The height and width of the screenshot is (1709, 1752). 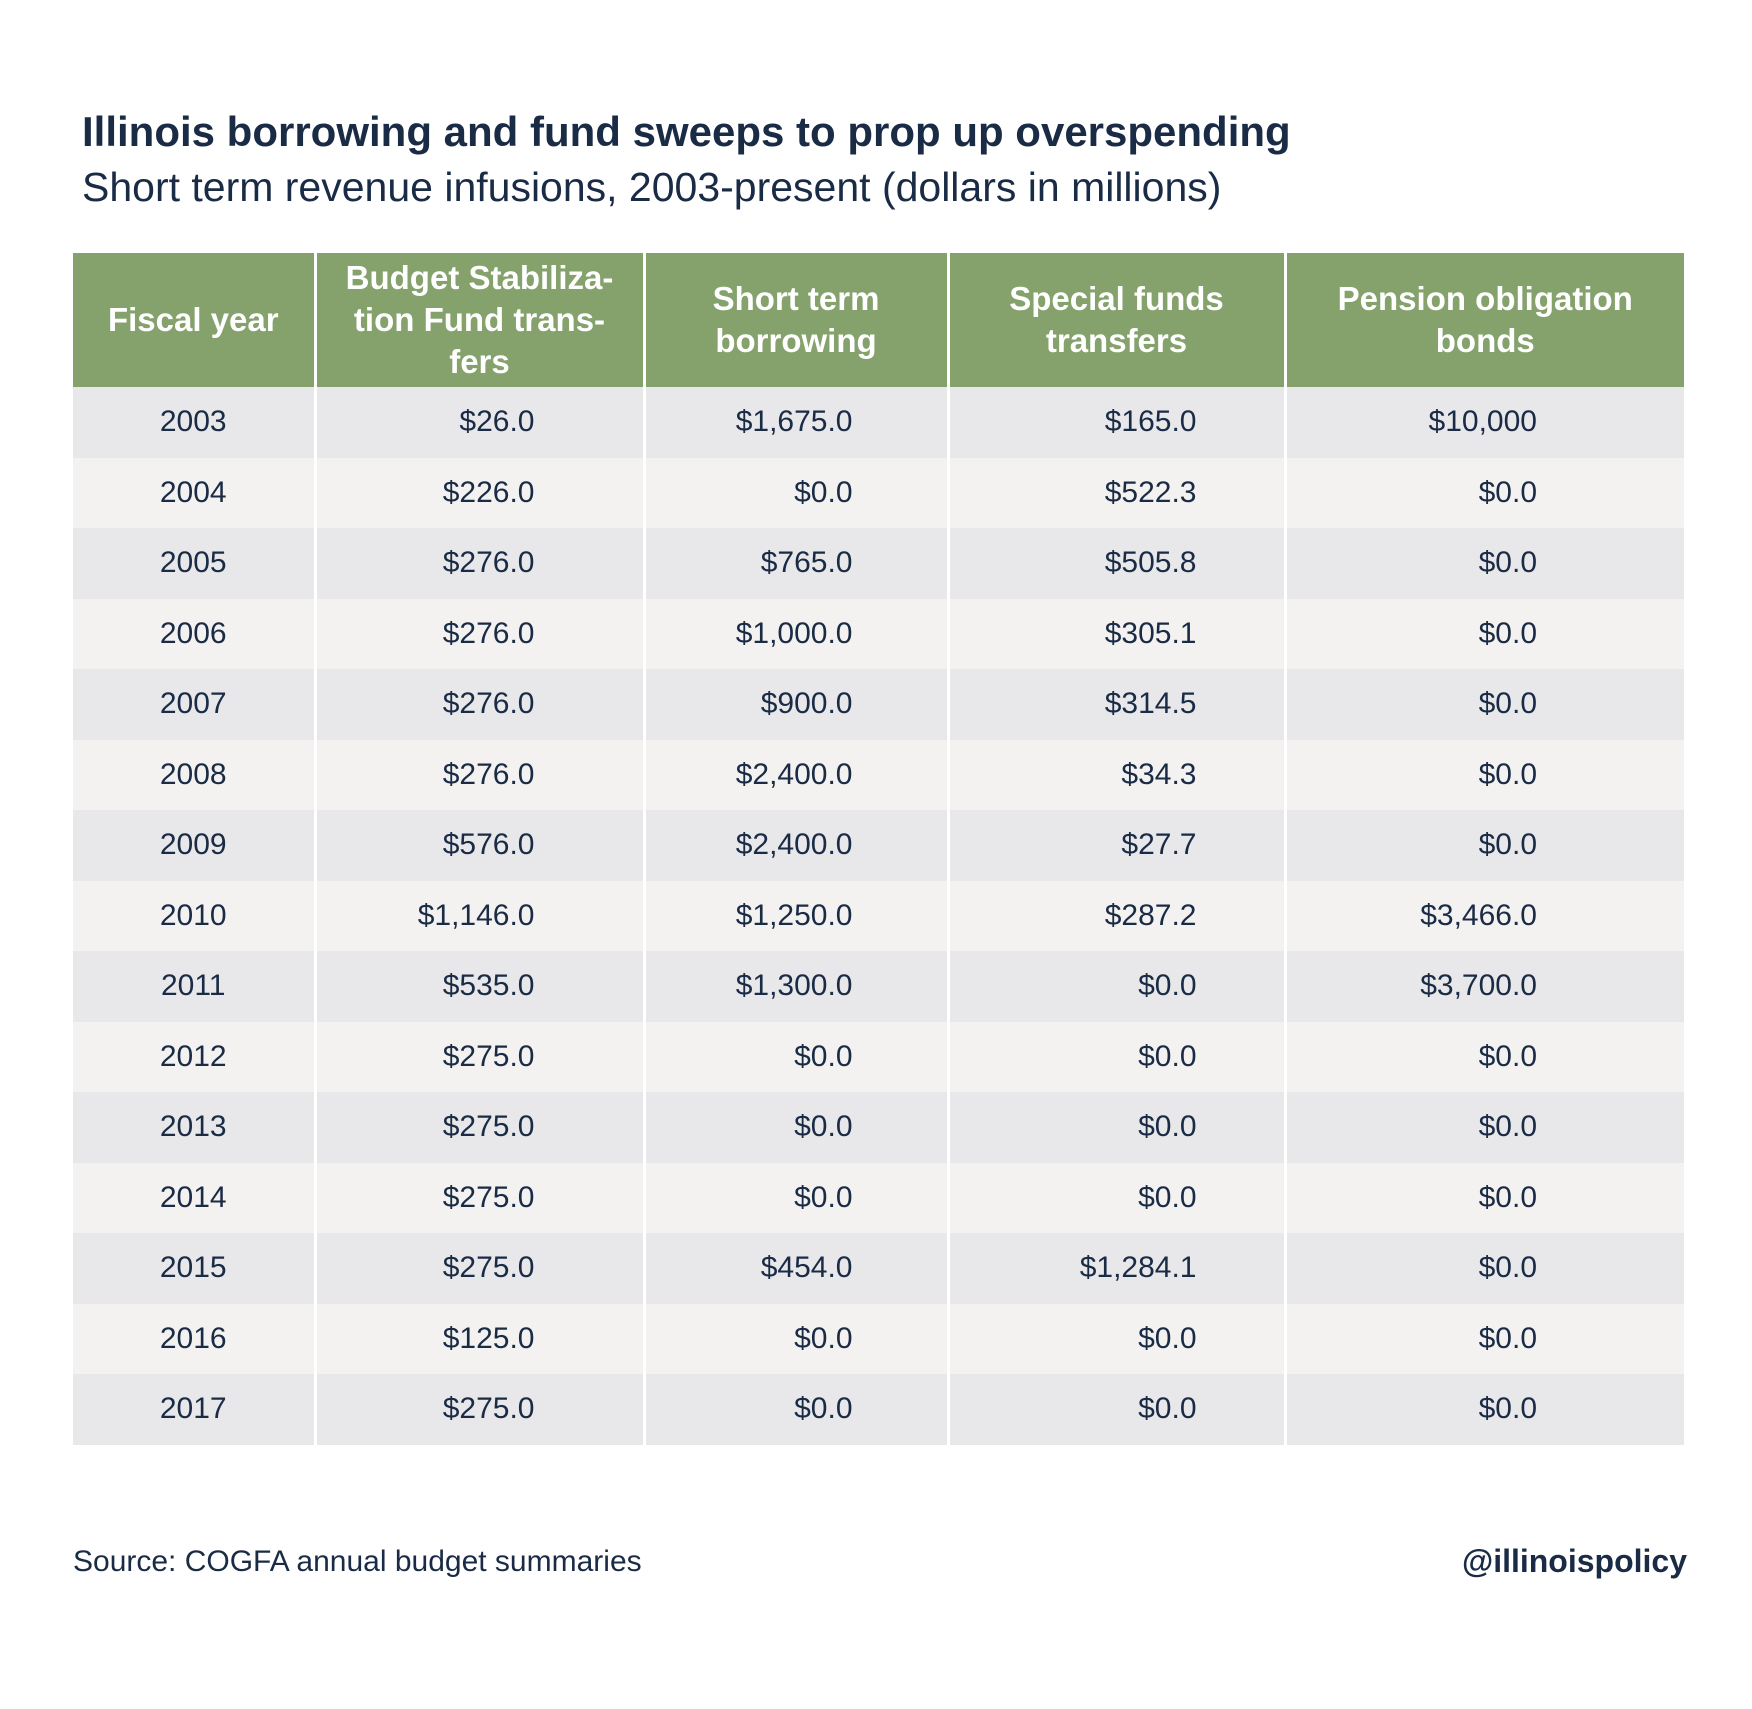 What do you see at coordinates (1150, 563) in the screenshot?
I see `cell-value: $505.8` at bounding box center [1150, 563].